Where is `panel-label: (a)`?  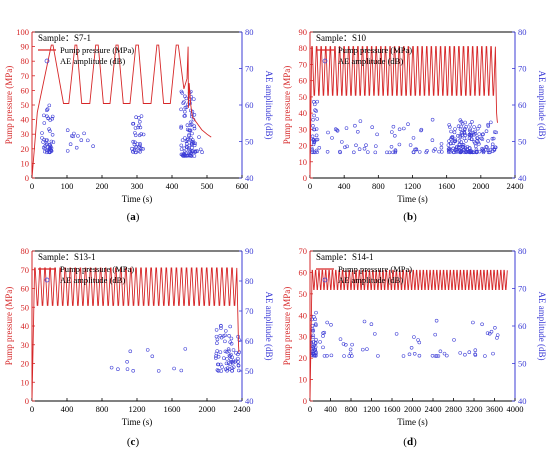
panel-label: (a) is located at coordinates (133, 217).